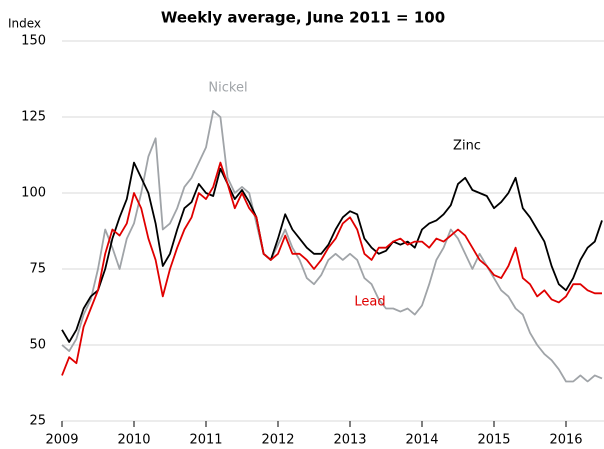 The height and width of the screenshot is (449, 604). What do you see at coordinates (37, 421) in the screenshot?
I see `y-tick-label: 25` at bounding box center [37, 421].